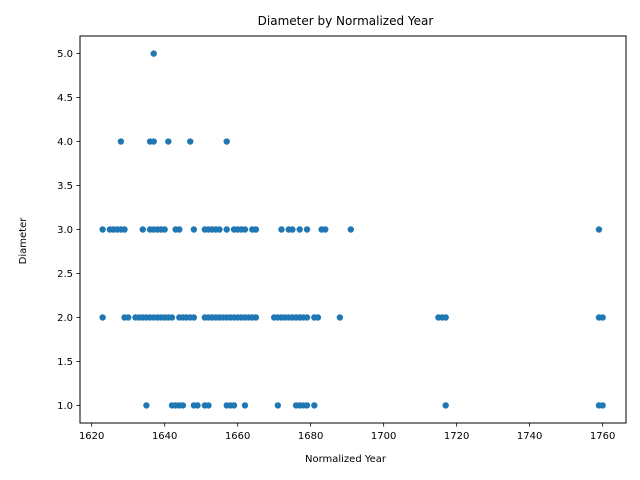 The image size is (640, 480). What do you see at coordinates (310, 436) in the screenshot?
I see `x-tick-label: 1680` at bounding box center [310, 436].